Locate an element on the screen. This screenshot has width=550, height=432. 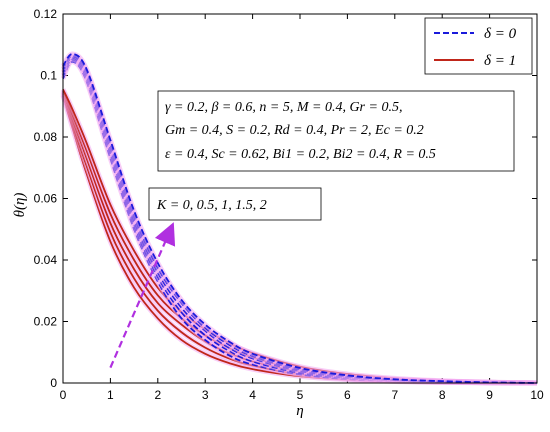
k-annotation-frame is located at coordinates (235, 204).